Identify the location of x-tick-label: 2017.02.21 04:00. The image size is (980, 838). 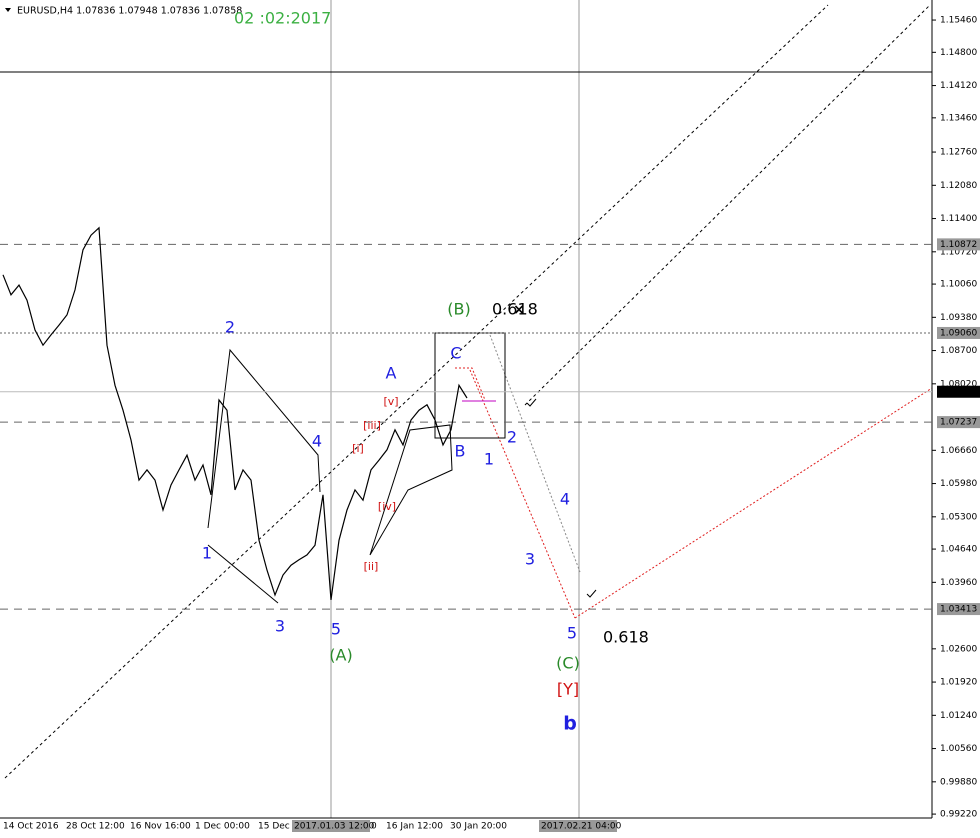
(581, 827).